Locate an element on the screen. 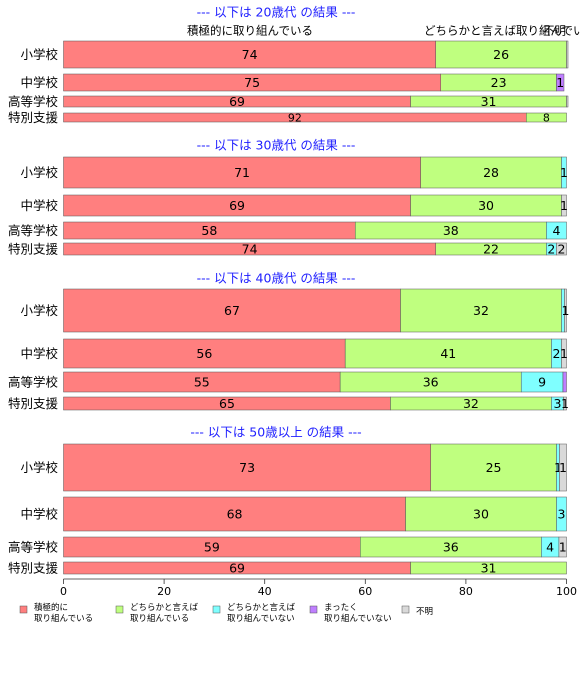 The height and width of the screenshot is (694, 580). legend-label: 取り組んでいる is located at coordinates (159, 618).